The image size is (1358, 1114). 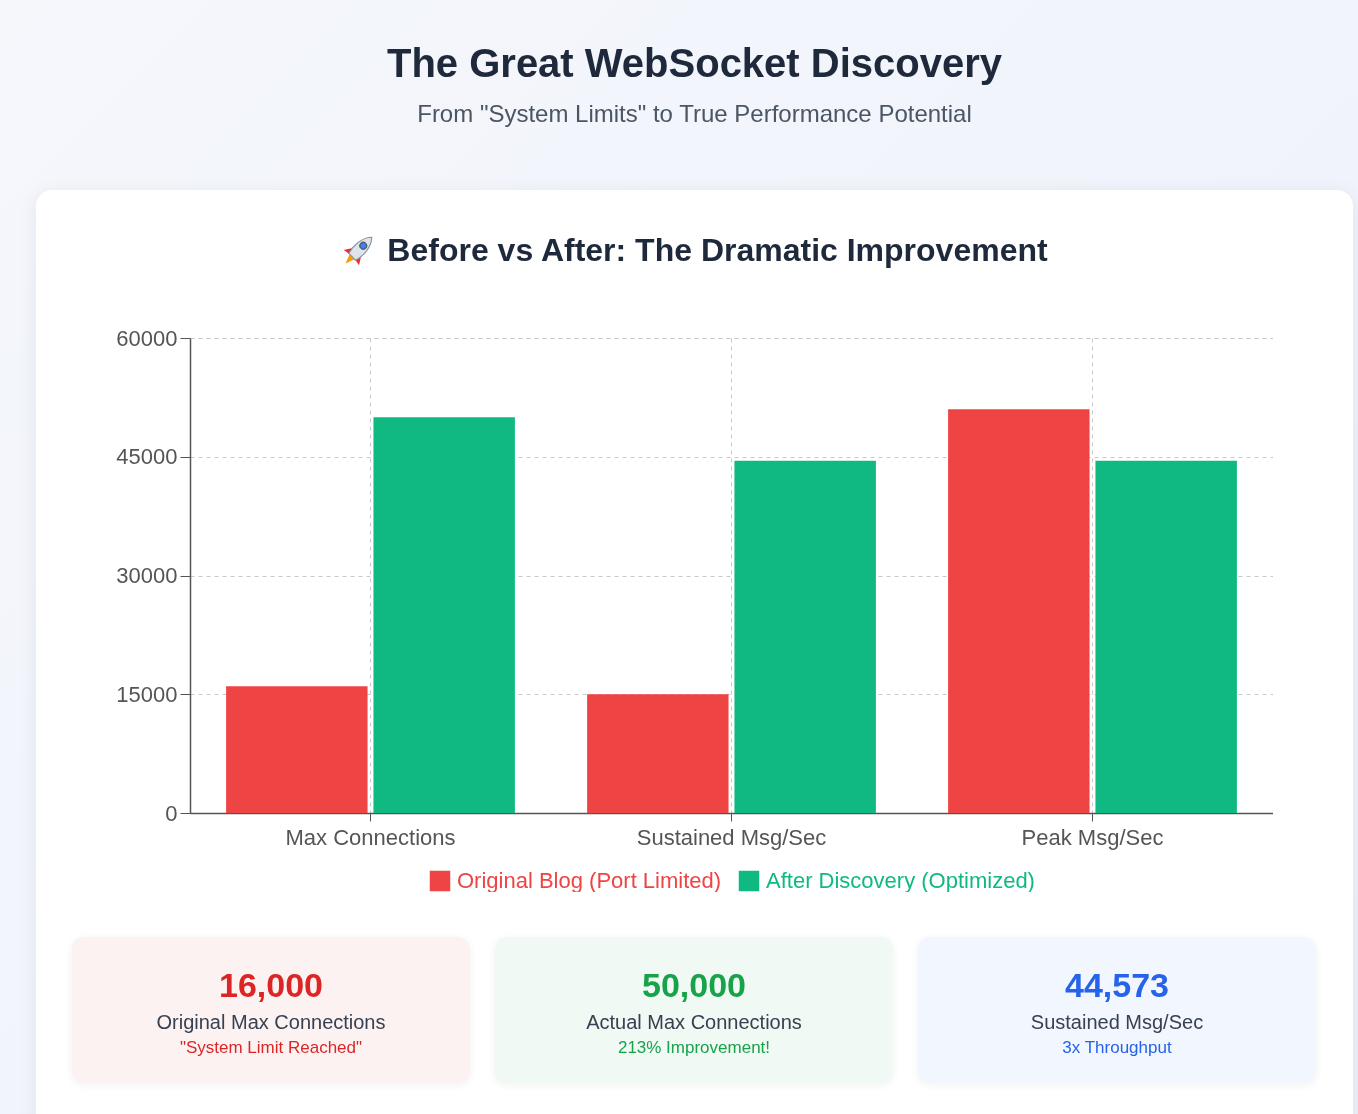 I want to click on text: "System Limit Reached", so click(x=271, y=1048).